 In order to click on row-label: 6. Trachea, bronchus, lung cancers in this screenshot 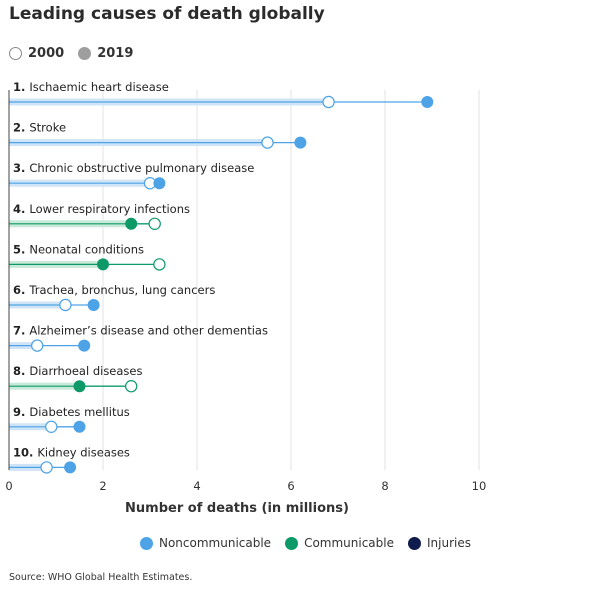, I will do `click(114, 290)`.